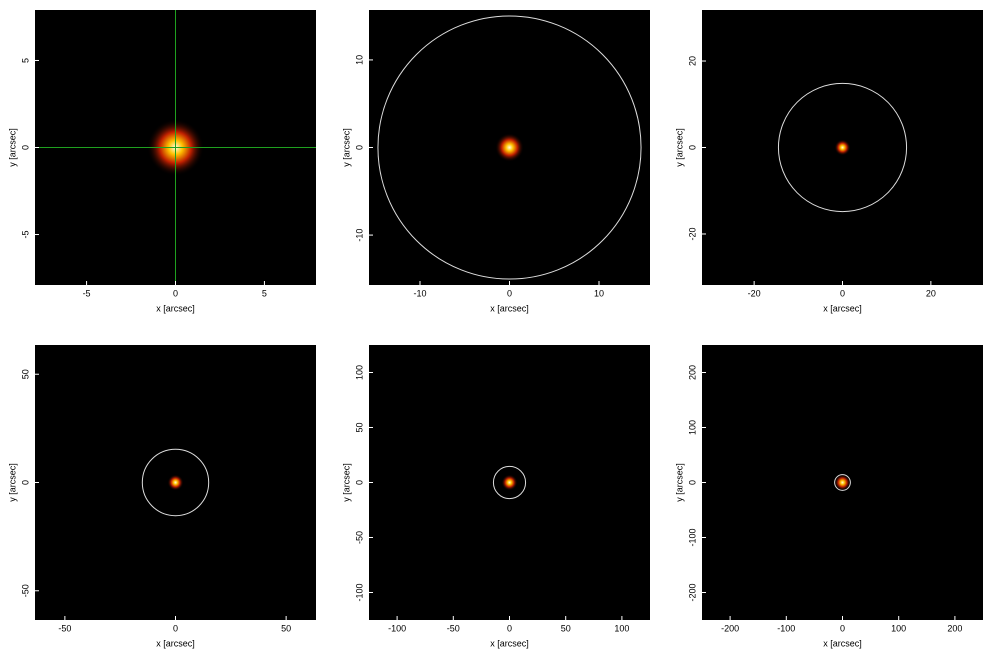  I want to click on y-tick-label: -200, so click(692, 592).